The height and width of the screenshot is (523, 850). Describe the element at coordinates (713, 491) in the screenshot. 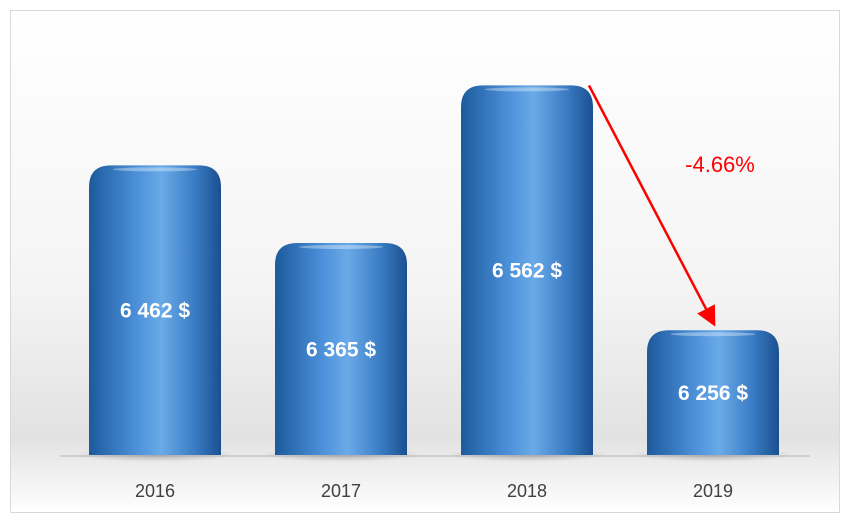

I see `x-tick-label: 2019` at that location.